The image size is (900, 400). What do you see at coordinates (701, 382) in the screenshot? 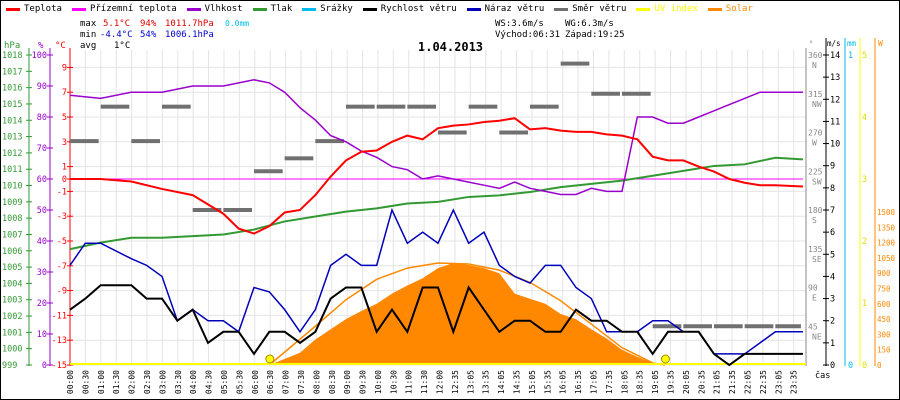
I see `x-tick-label: 20:35` at bounding box center [701, 382].